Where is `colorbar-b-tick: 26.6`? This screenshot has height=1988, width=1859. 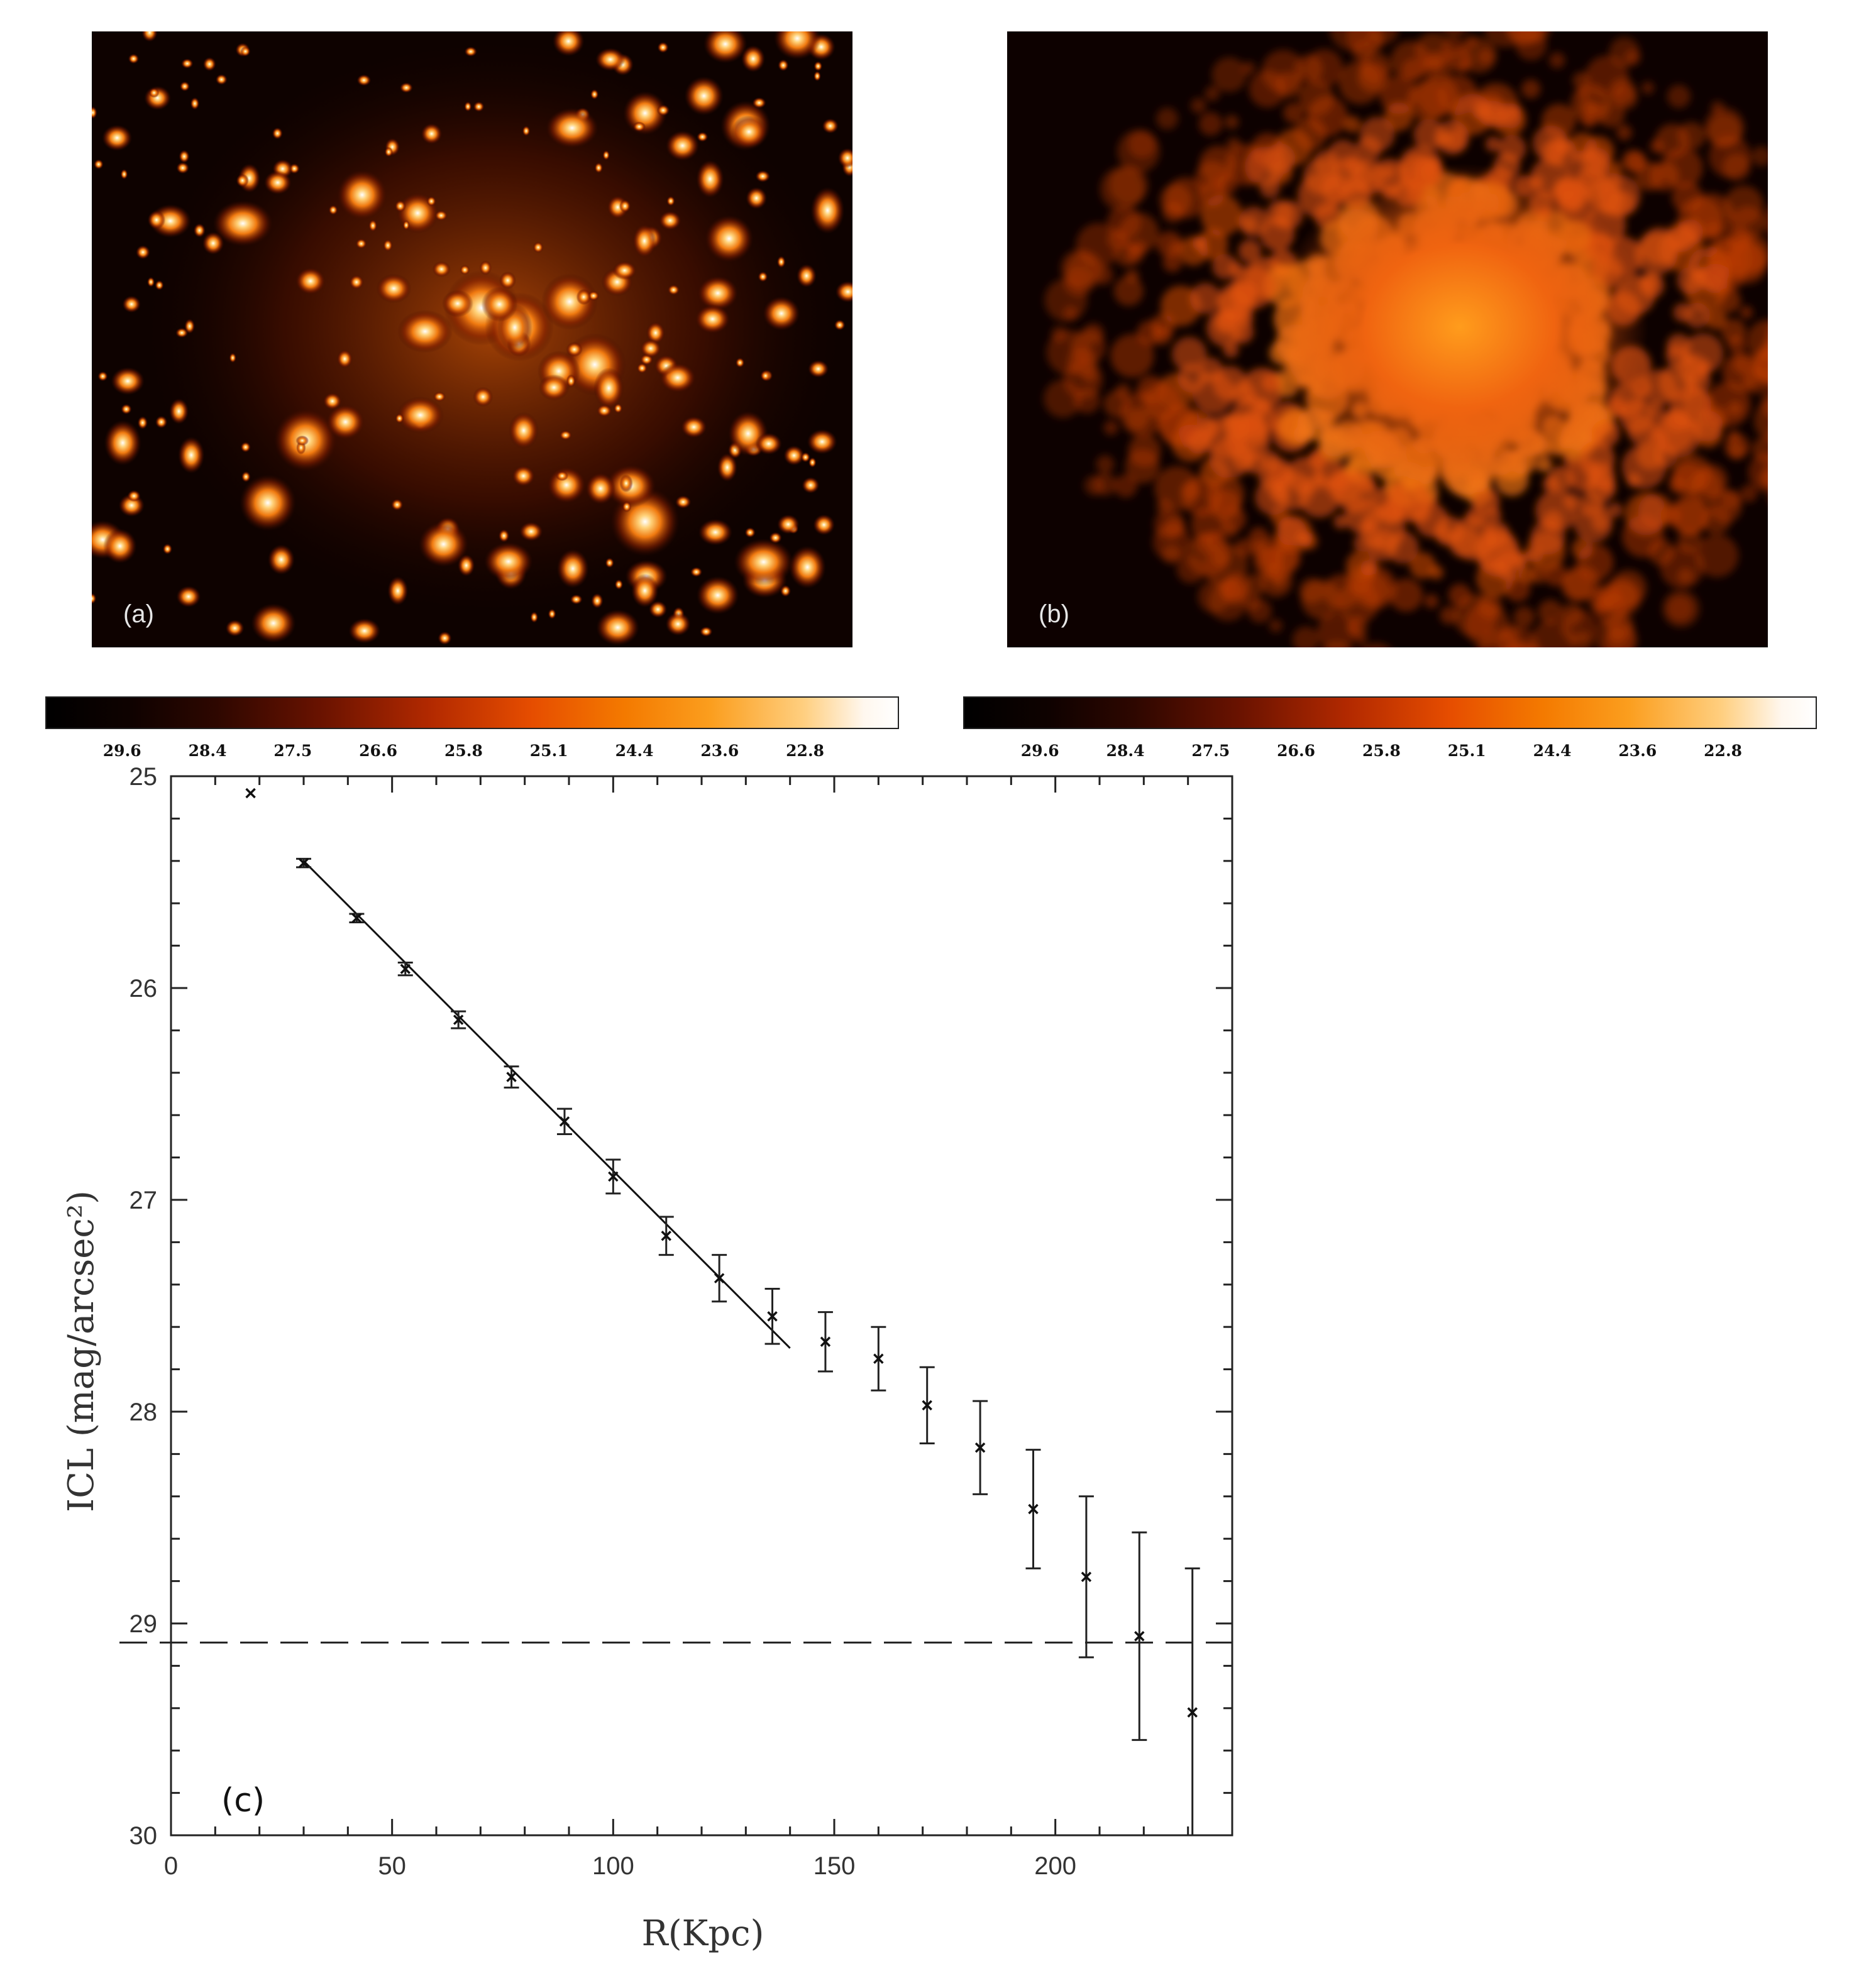 colorbar-b-tick: 26.6 is located at coordinates (1297, 751).